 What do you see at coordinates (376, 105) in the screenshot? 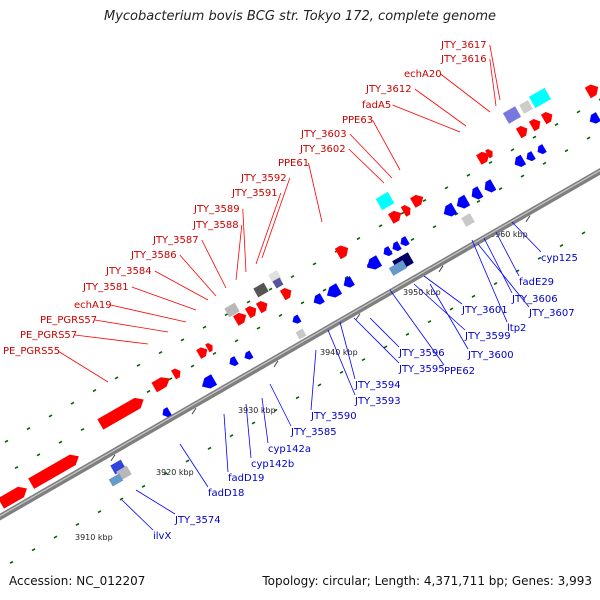
I see `forward-gene-label: fadA5` at bounding box center [376, 105].